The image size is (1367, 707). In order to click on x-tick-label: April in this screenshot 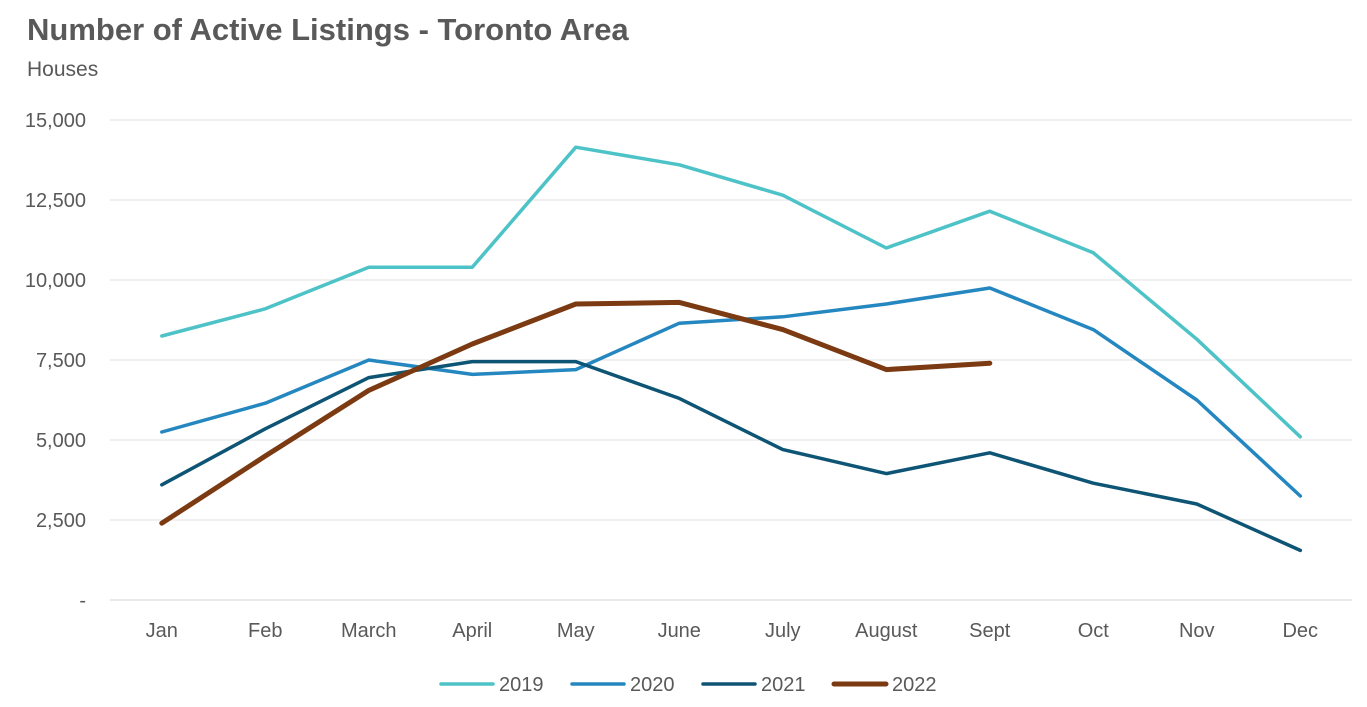, I will do `click(472, 631)`.